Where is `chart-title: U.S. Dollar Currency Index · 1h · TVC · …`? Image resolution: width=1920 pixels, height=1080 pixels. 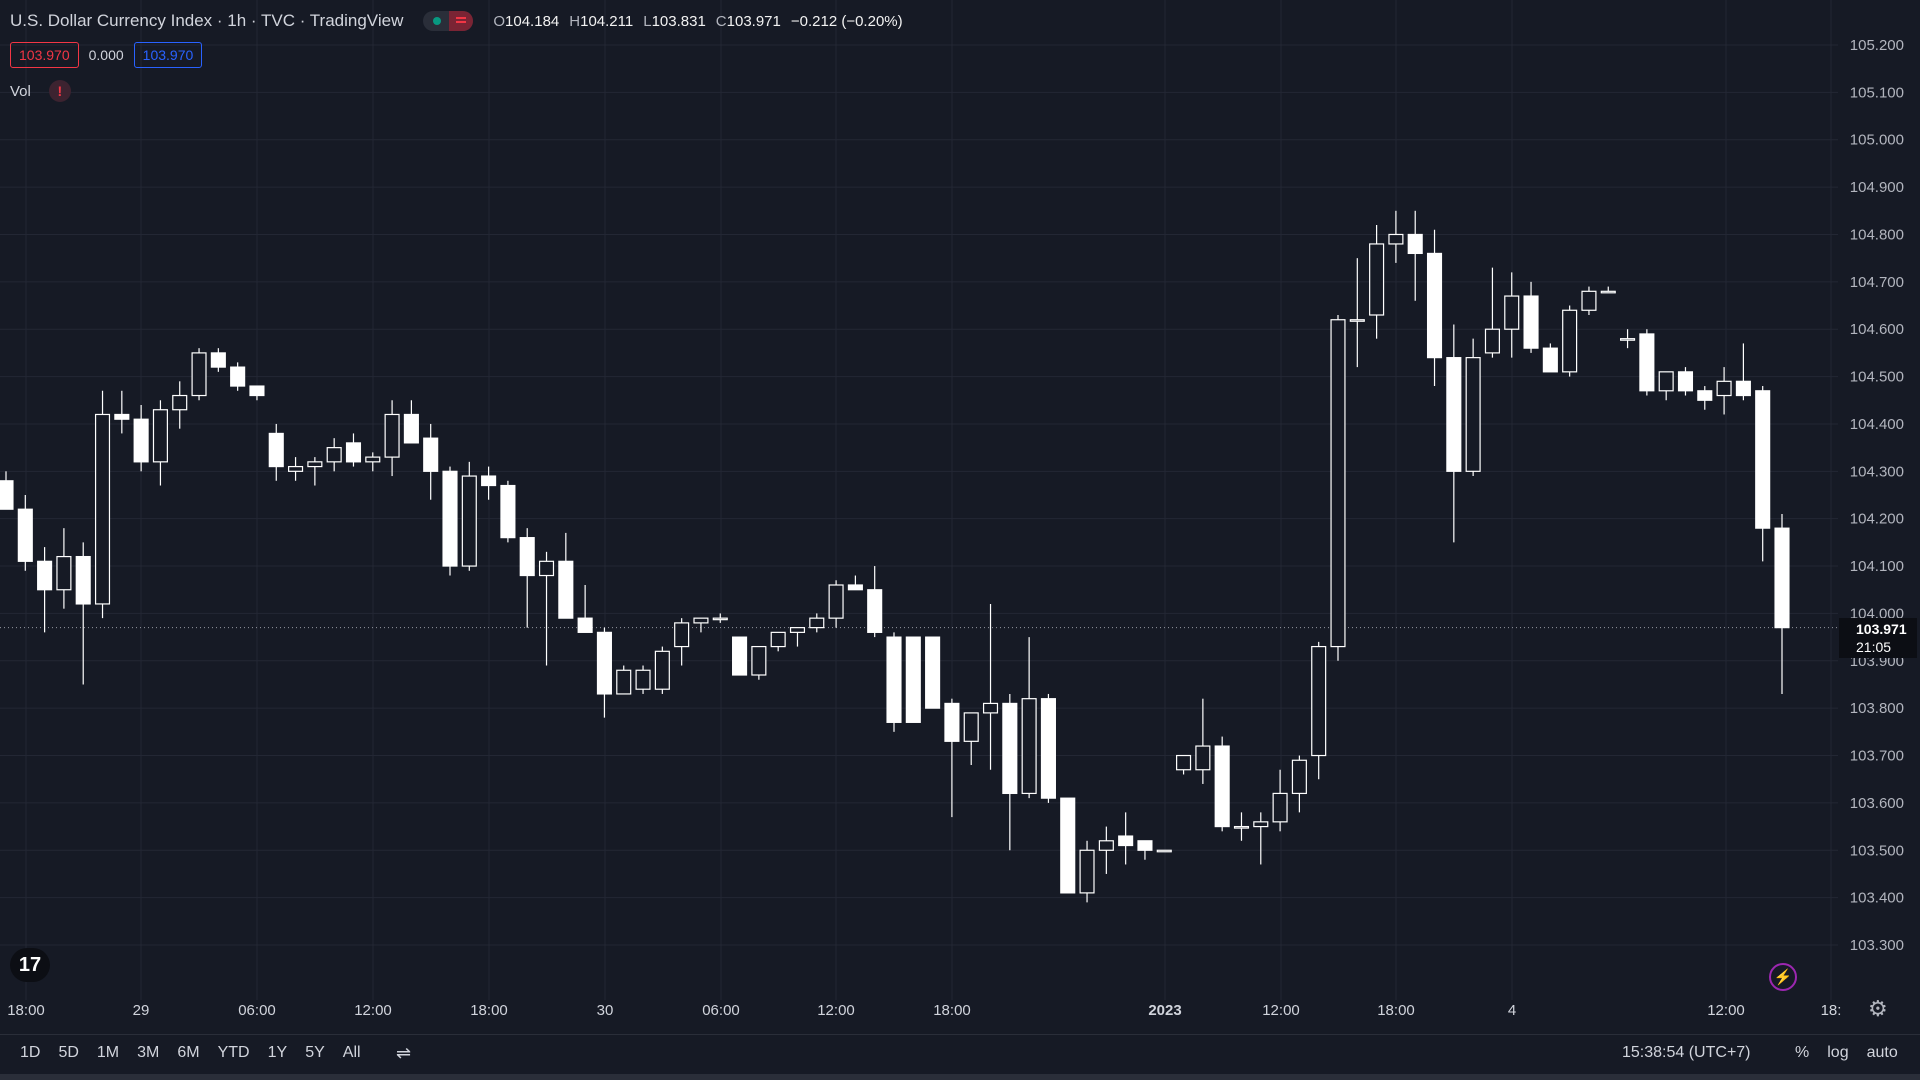 chart-title: U.S. Dollar Currency Index · 1h · TVC · … is located at coordinates (207, 20).